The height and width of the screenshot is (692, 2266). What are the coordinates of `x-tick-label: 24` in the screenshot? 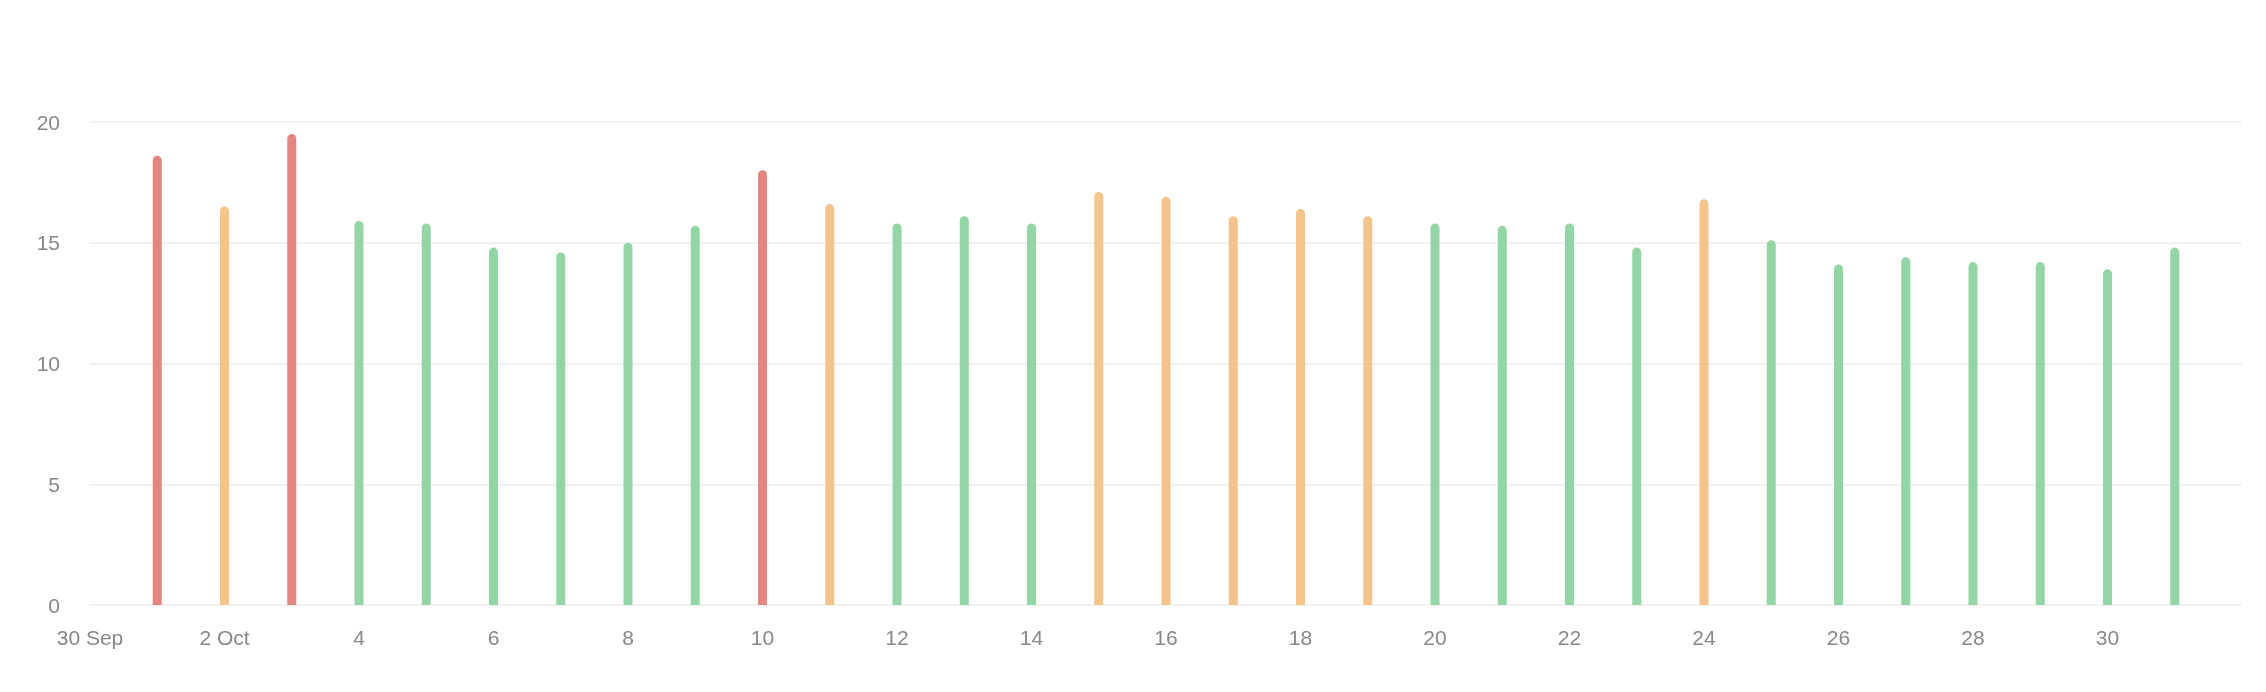 It's located at (1704, 637).